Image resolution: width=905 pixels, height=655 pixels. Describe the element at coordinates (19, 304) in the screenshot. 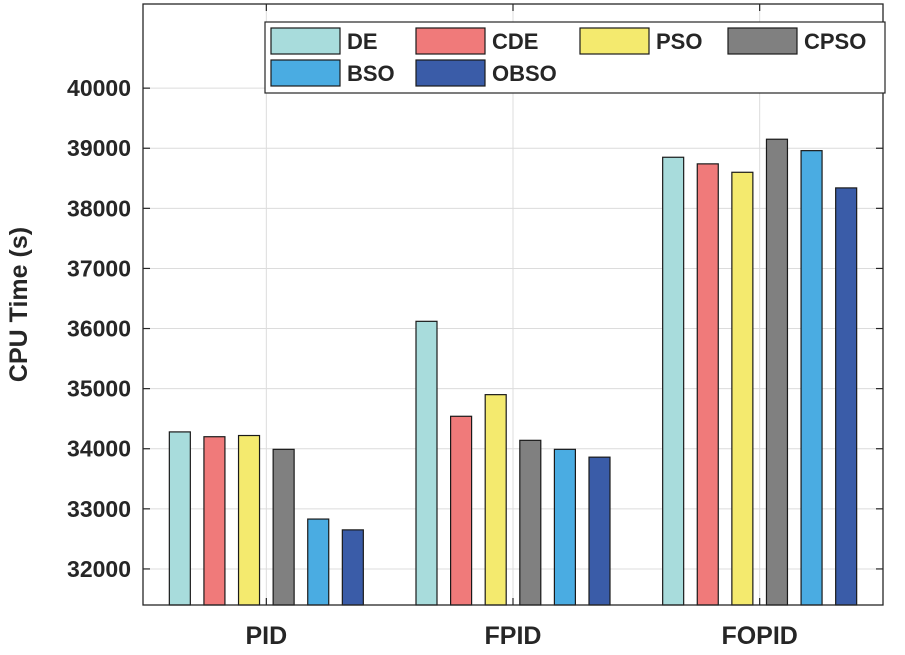

I see `y-axis-label: CPU Time (s)` at that location.